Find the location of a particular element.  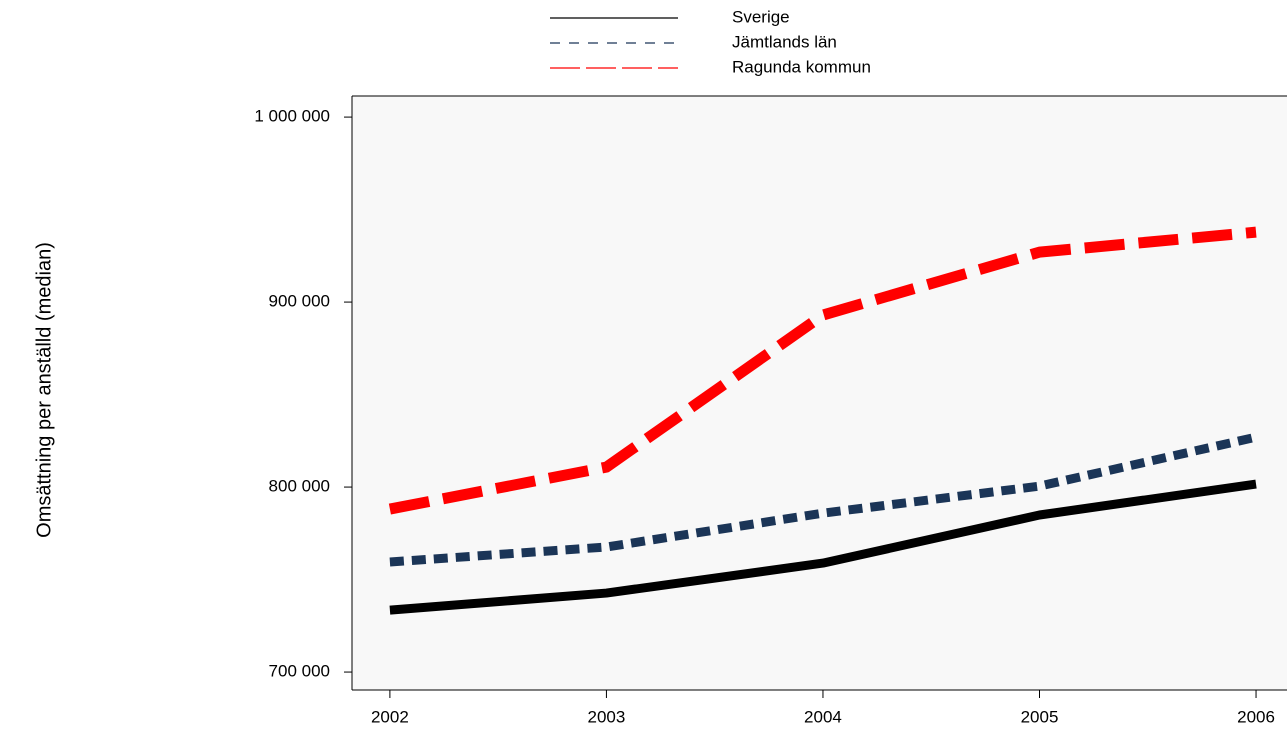

legend-label: Jämtlands län is located at coordinates (784, 41).